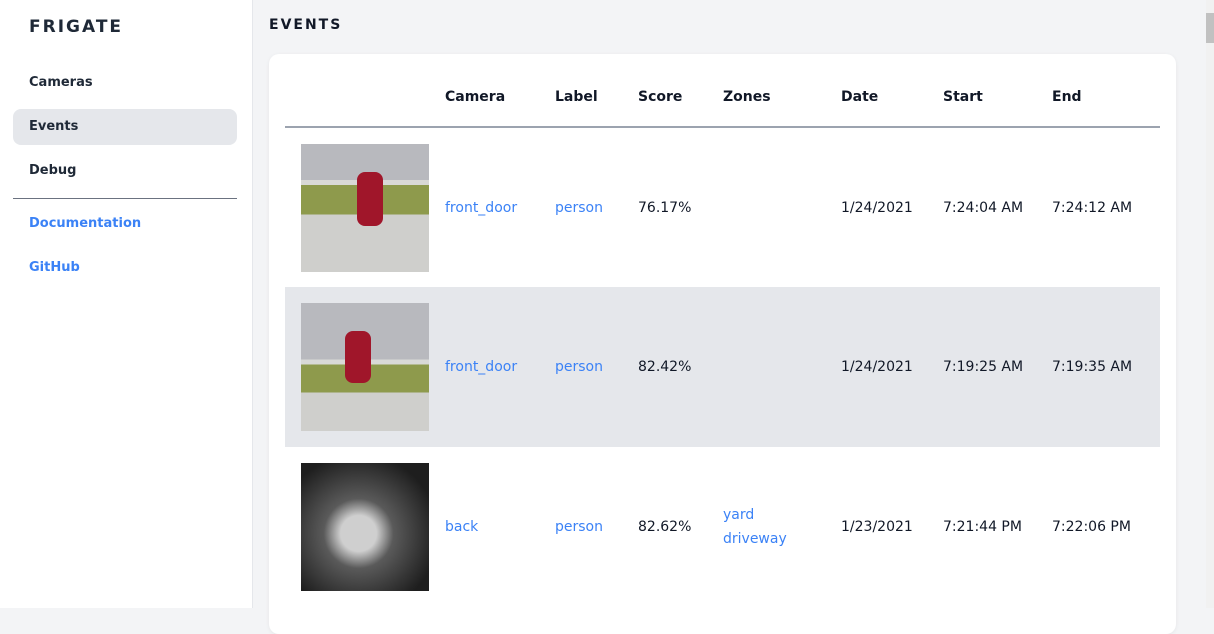 This screenshot has width=1214, height=634. I want to click on start-time: 7:21:44 PM, so click(982, 527).